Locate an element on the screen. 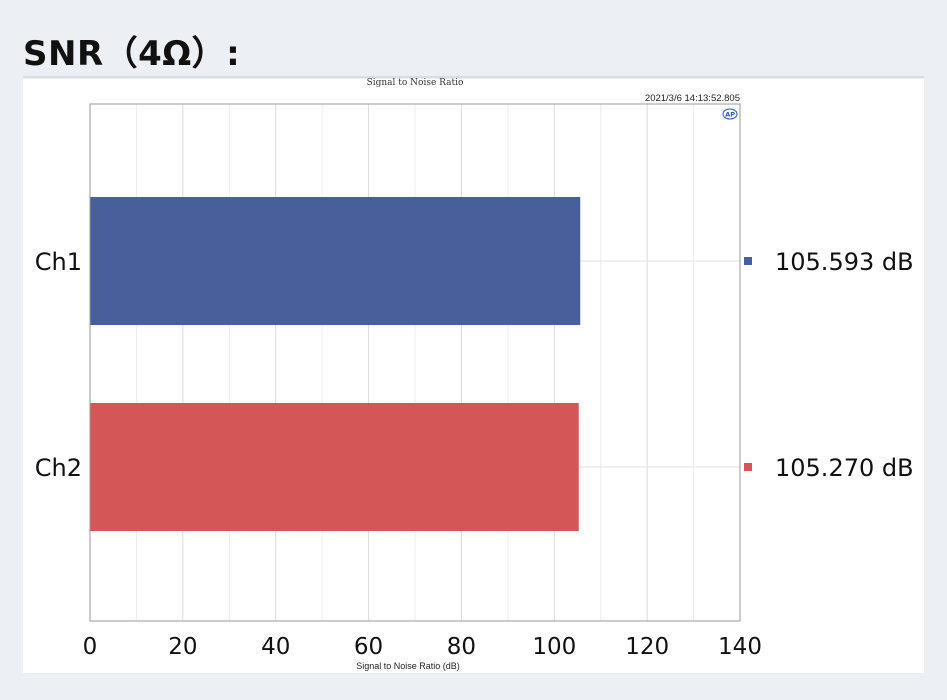 The image size is (947, 700). heading-divider is located at coordinates (473, 77).